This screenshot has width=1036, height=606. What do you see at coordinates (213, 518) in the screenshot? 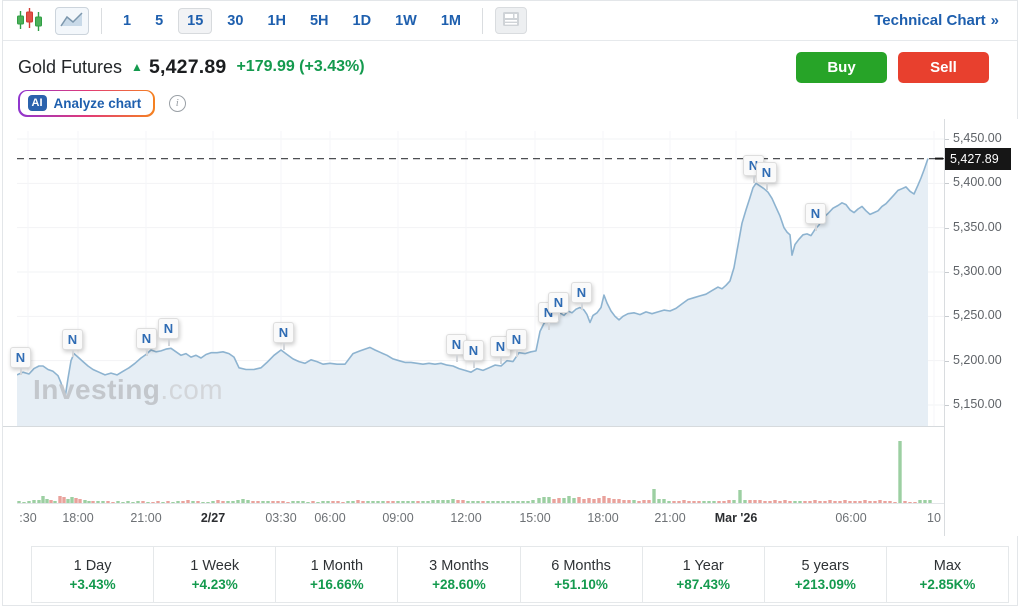
I see `x-axis-label: 2/27` at bounding box center [213, 518].